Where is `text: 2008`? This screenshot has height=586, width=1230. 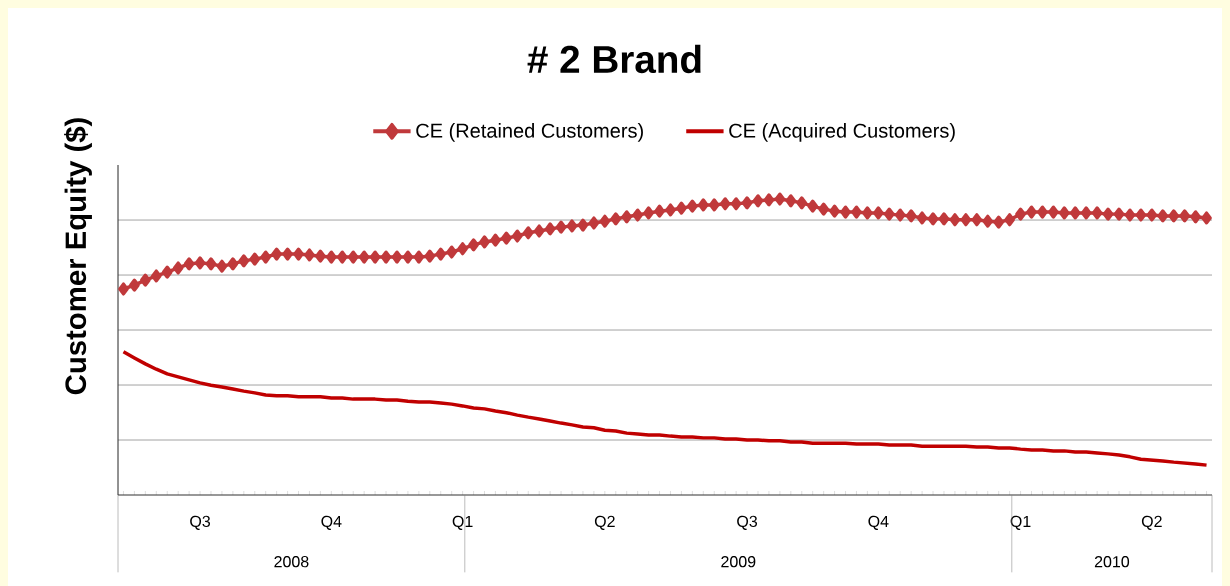 text: 2008 is located at coordinates (291, 562).